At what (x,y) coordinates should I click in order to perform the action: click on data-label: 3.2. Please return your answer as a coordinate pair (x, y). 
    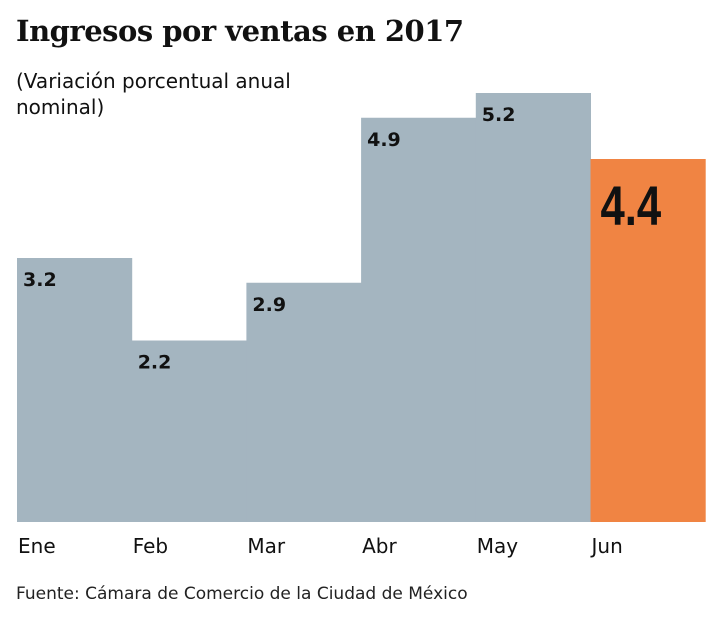
    Looking at the image, I should click on (40, 280).